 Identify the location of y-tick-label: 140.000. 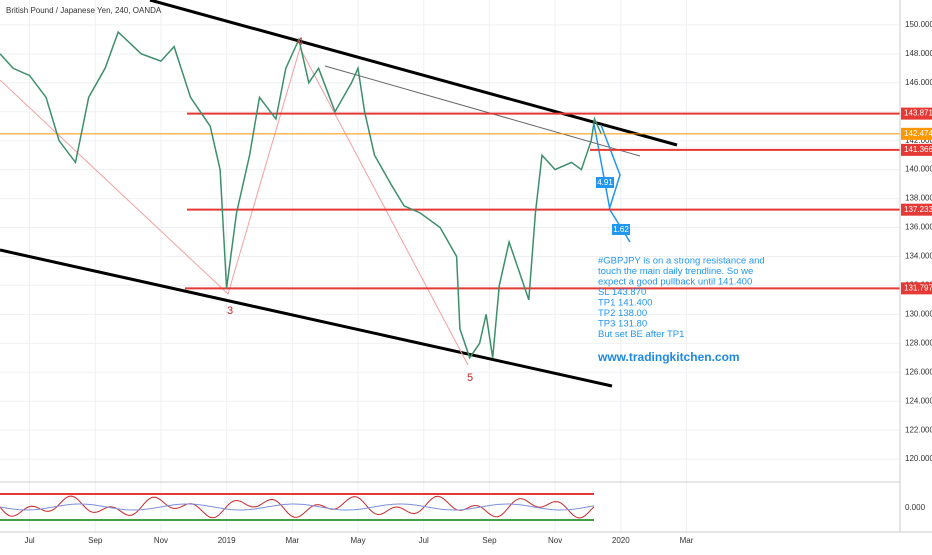
(918, 169).